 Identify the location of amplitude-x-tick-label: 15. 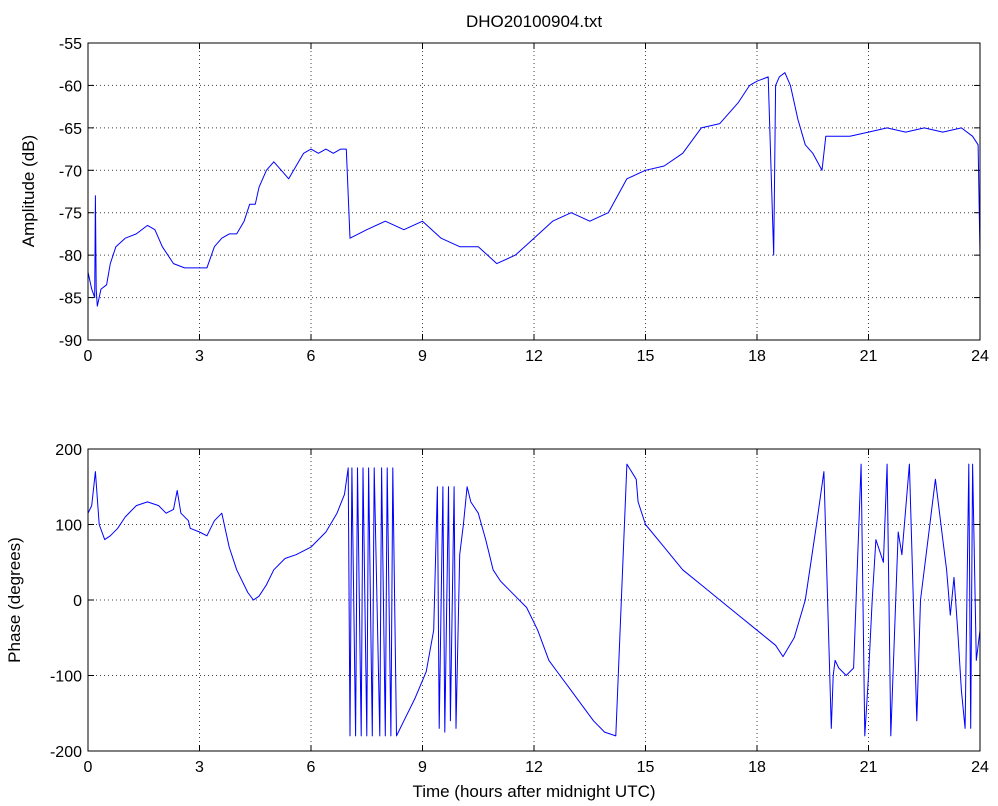
(646, 356).